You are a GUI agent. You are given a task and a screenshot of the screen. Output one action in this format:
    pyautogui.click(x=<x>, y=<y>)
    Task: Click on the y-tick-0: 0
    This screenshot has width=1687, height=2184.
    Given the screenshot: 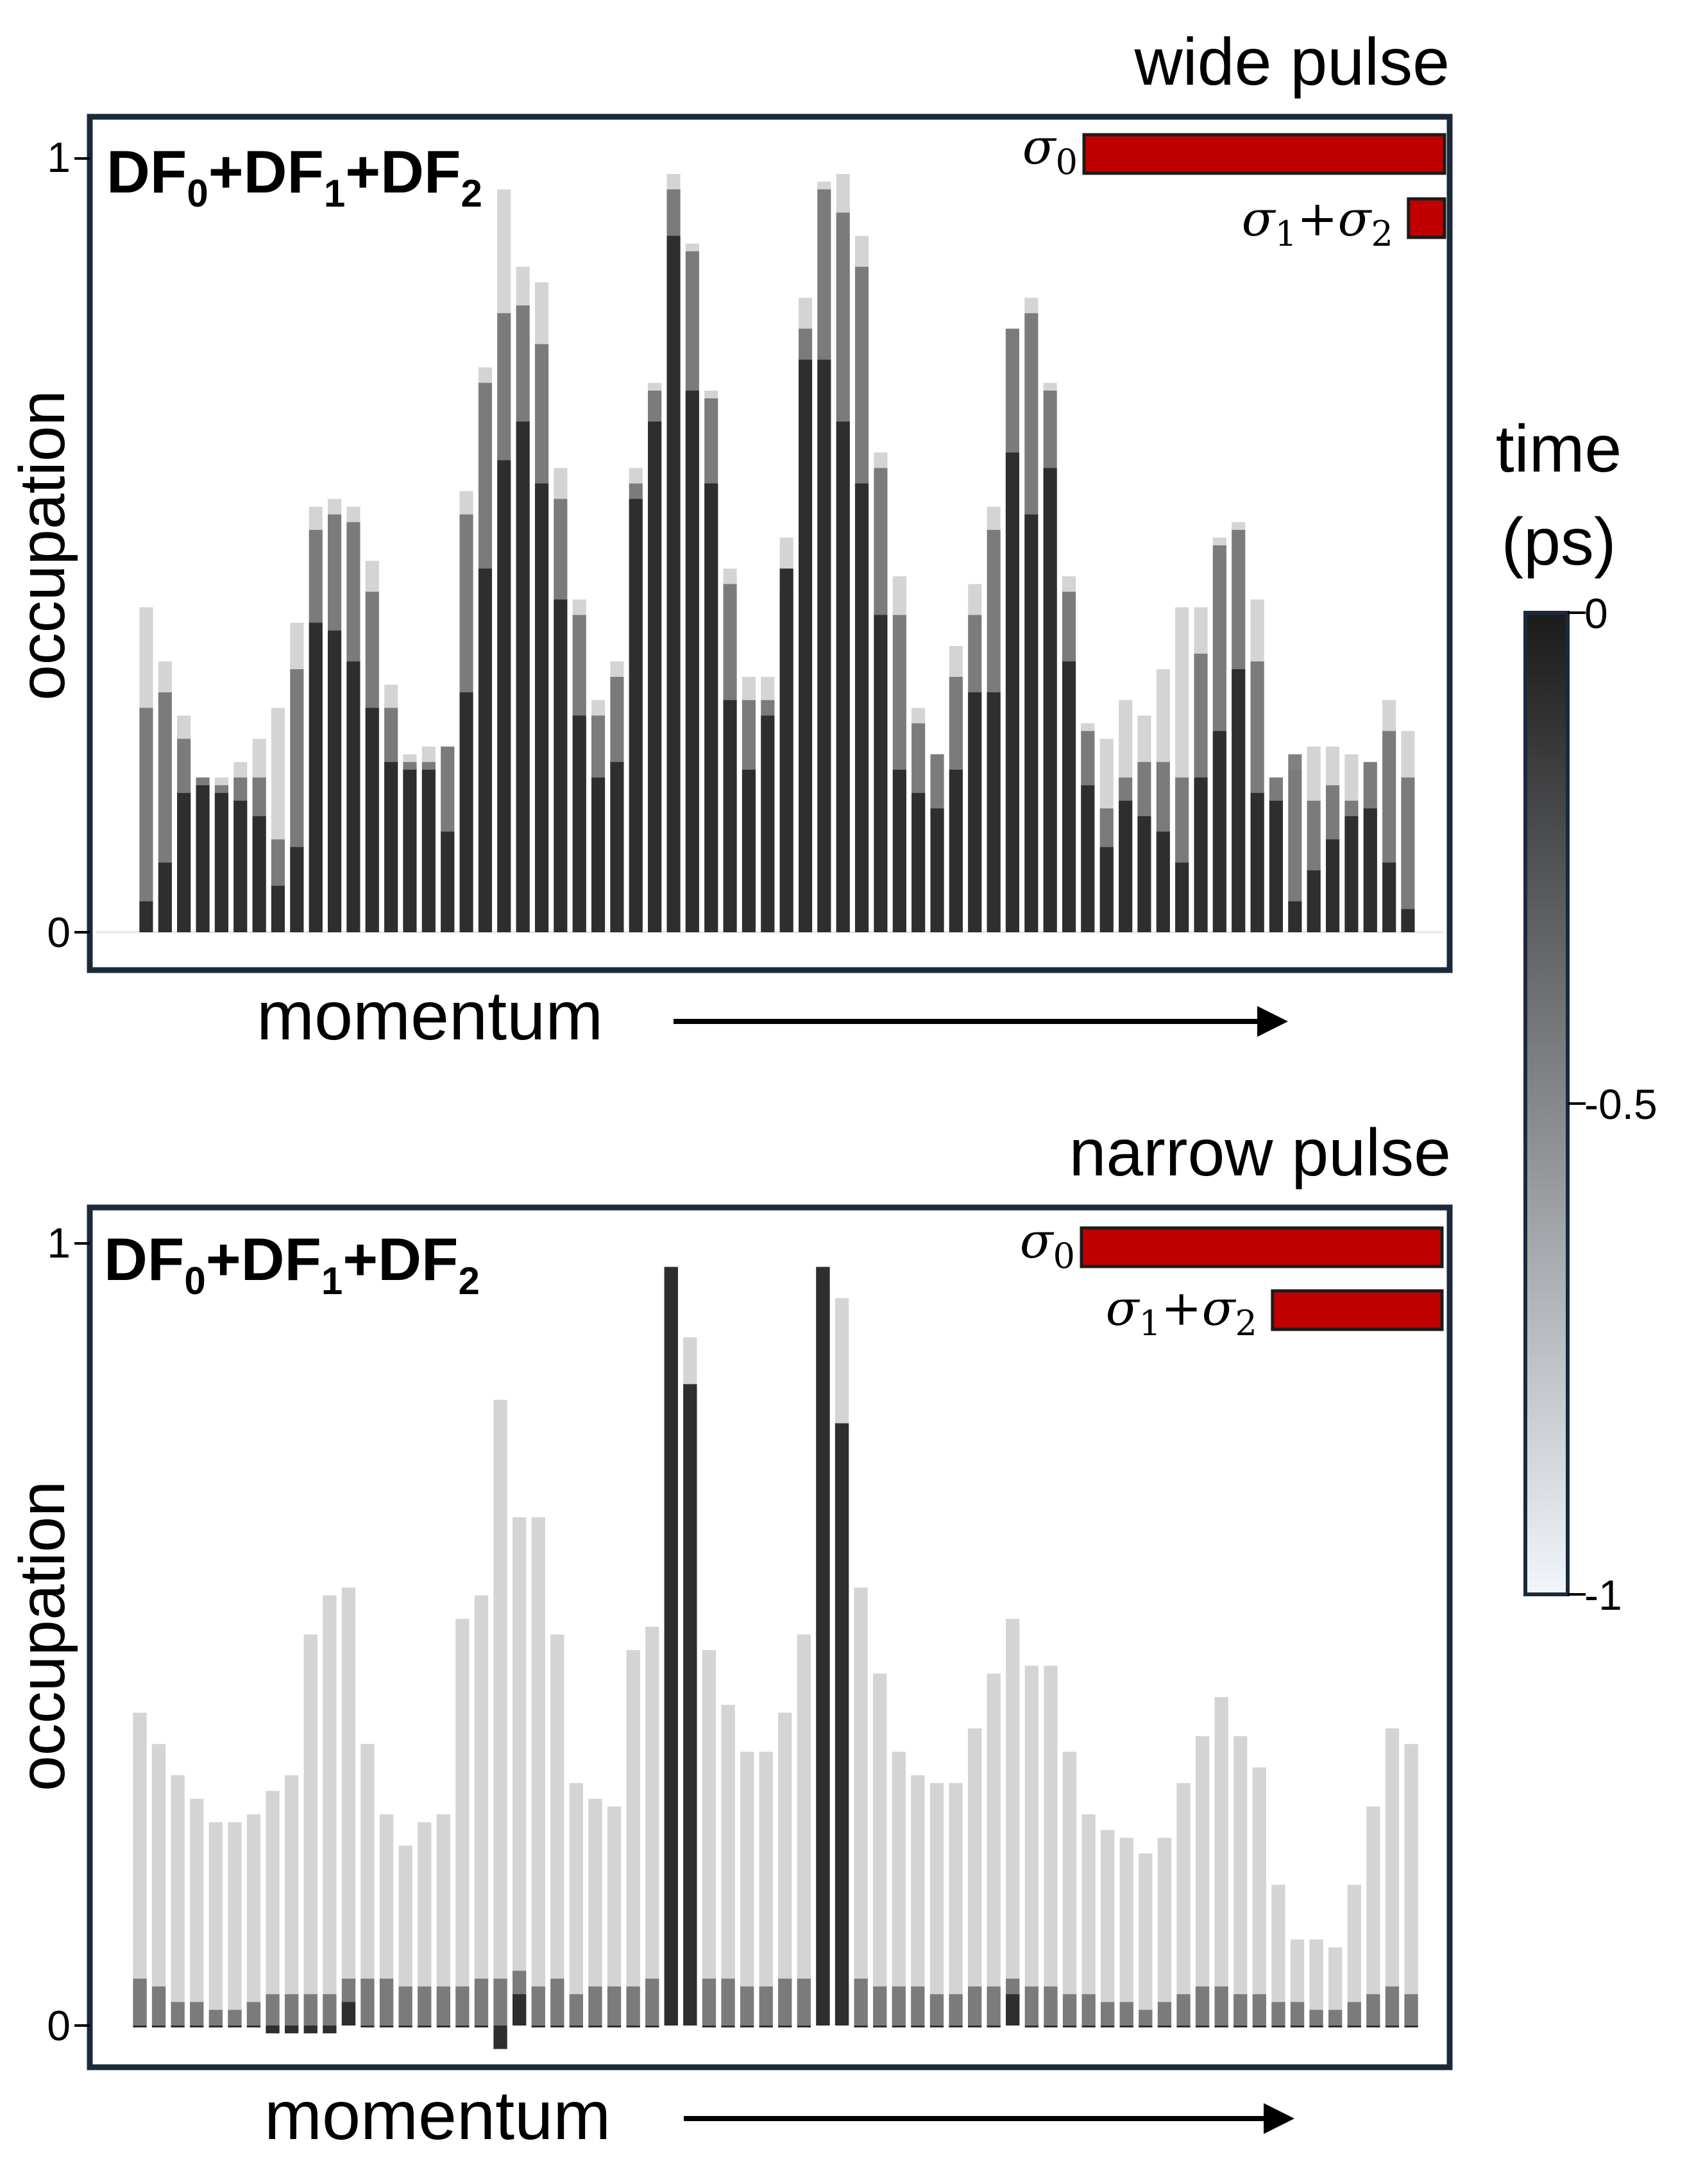 What is the action you would take?
    pyautogui.click(x=59, y=932)
    